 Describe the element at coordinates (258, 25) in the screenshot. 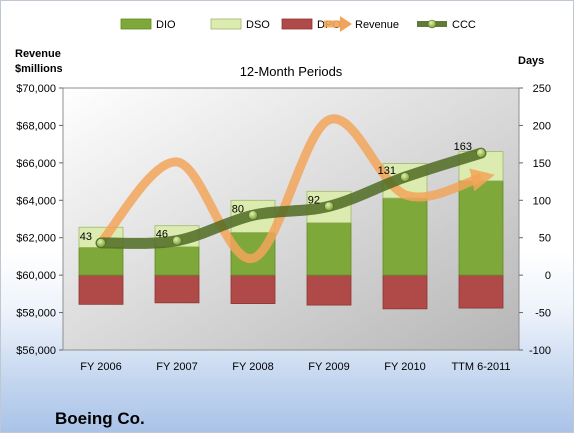

I see `legend-label-dso: DSO` at that location.